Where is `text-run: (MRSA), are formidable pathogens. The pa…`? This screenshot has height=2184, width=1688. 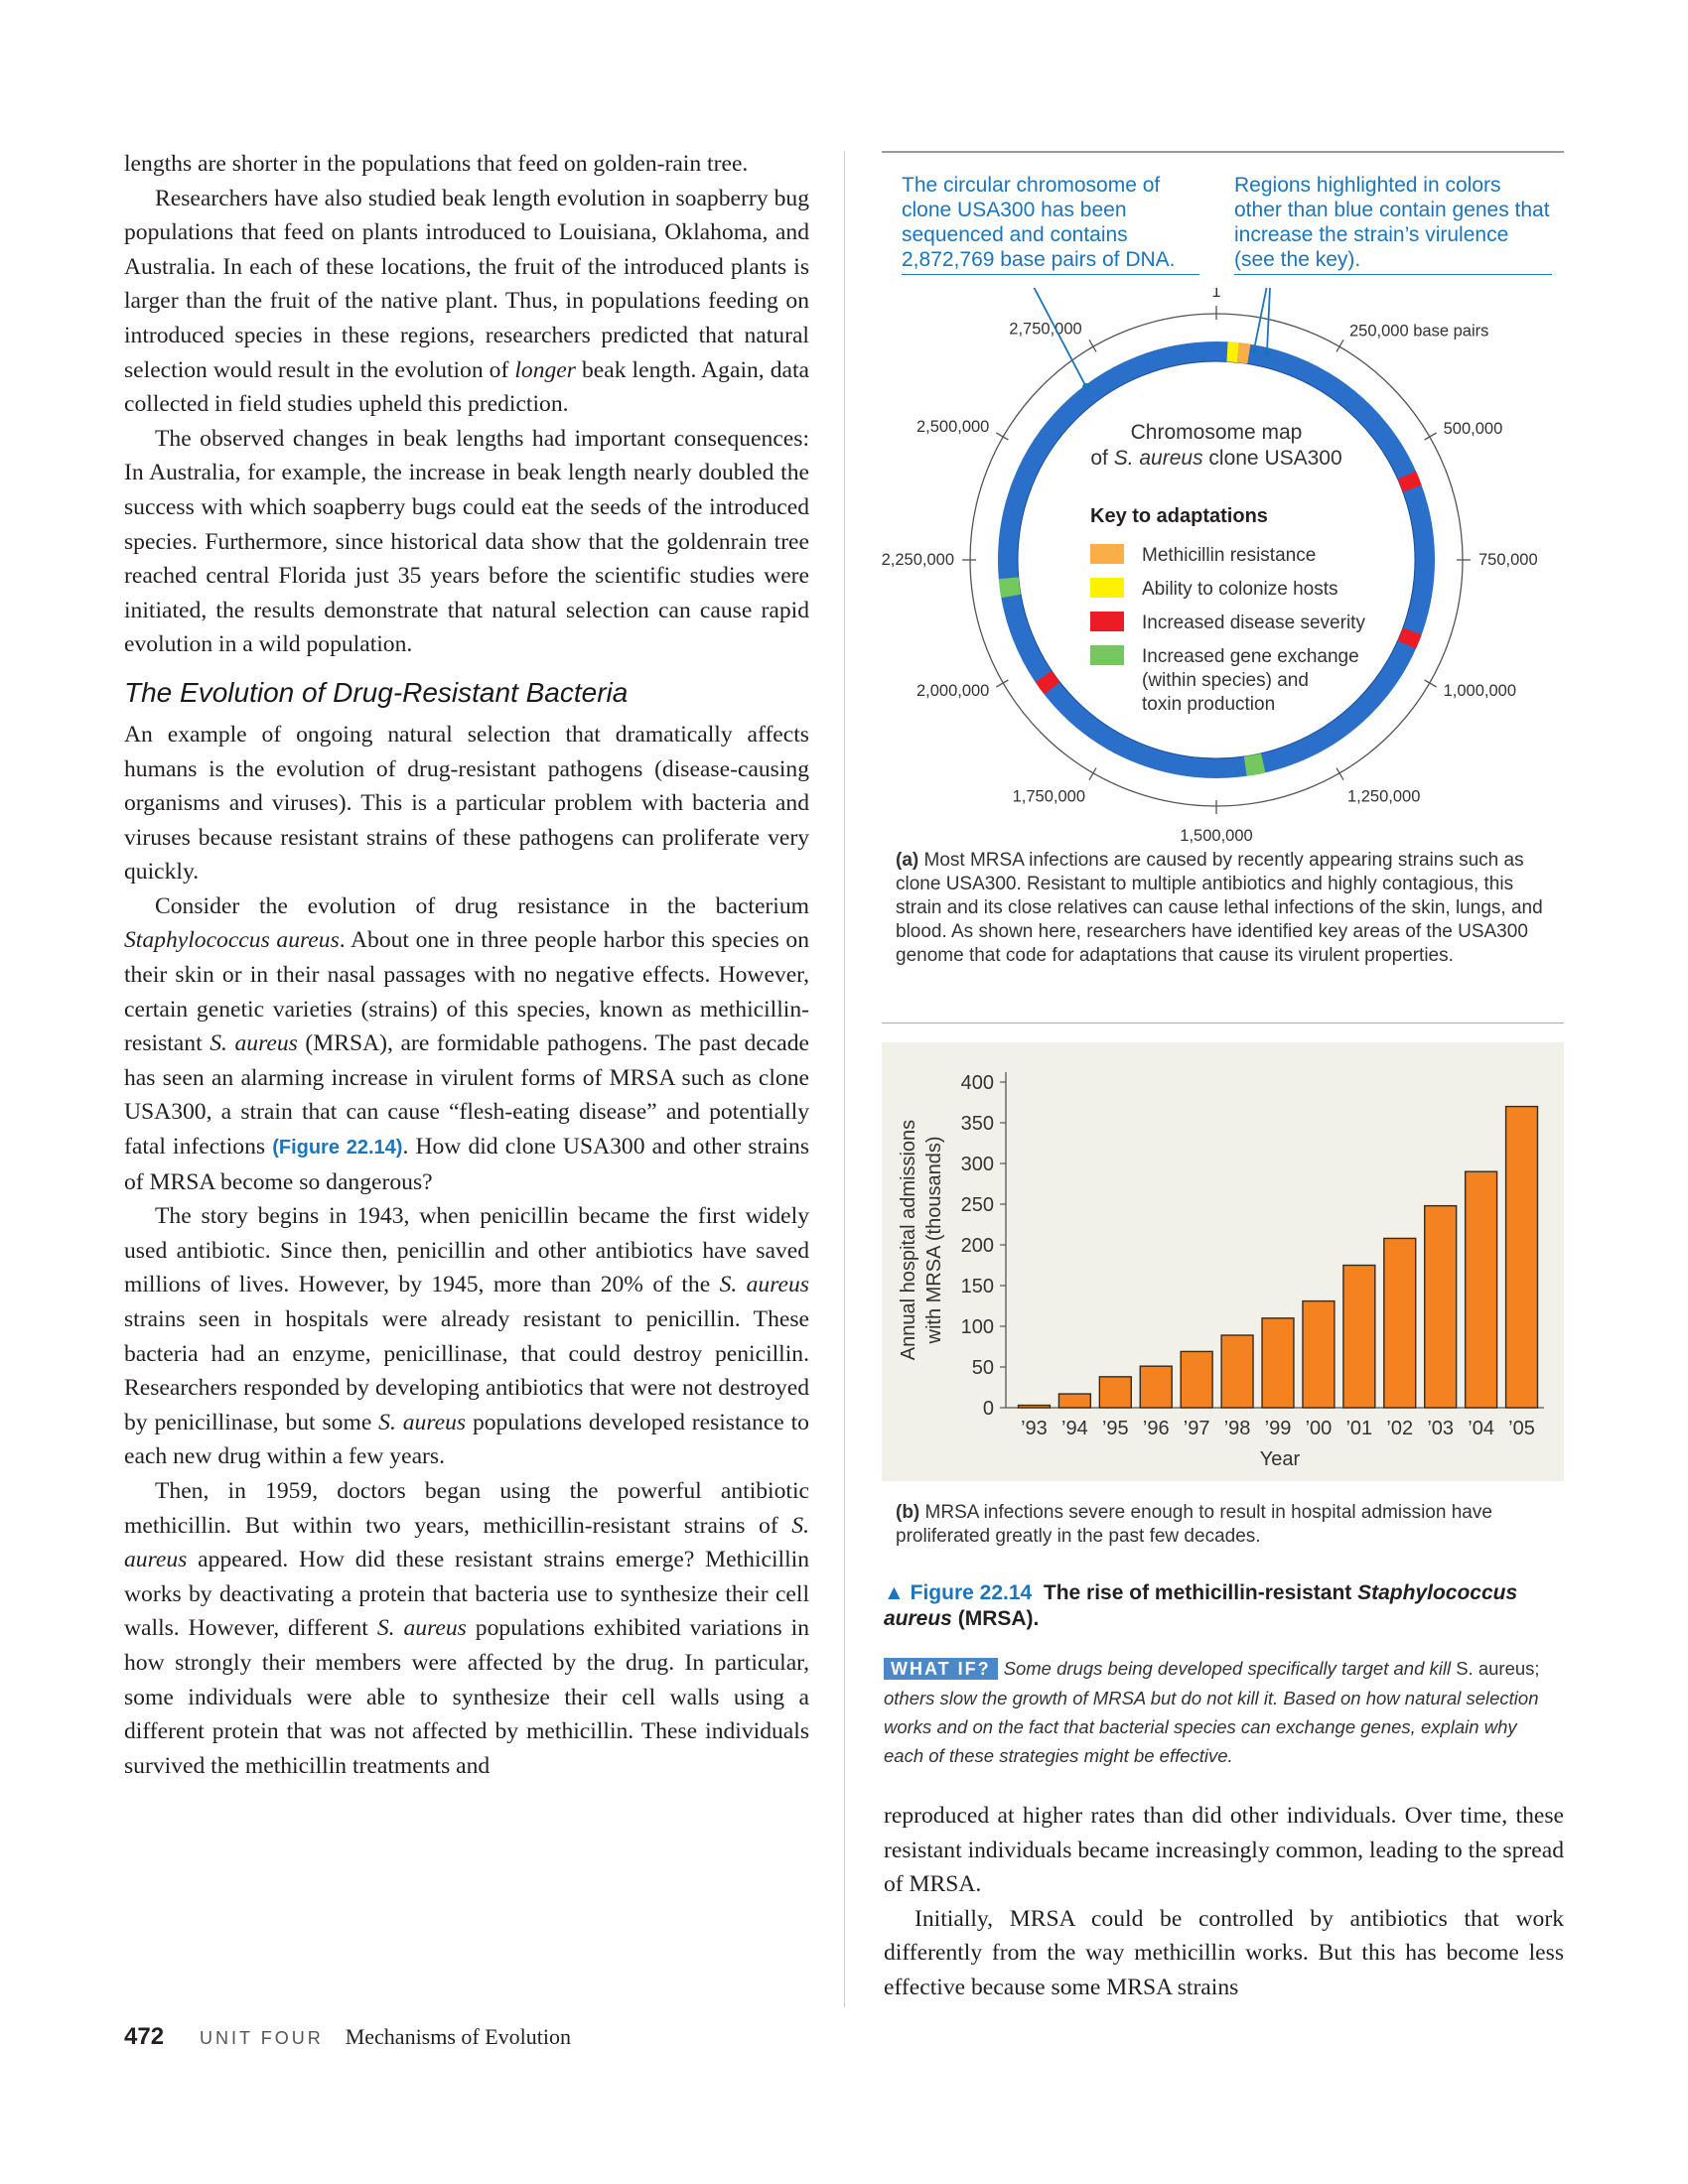 text-run: (MRSA), are formidable pathogens. The pa… is located at coordinates (466, 1095).